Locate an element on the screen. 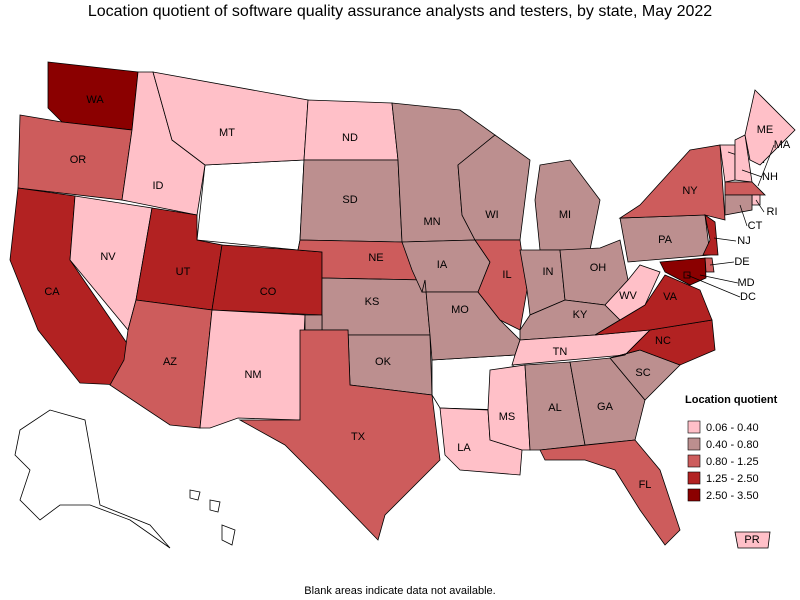 Image resolution: width=800 pixels, height=600 pixels. state-label: ME is located at coordinates (765, 130).